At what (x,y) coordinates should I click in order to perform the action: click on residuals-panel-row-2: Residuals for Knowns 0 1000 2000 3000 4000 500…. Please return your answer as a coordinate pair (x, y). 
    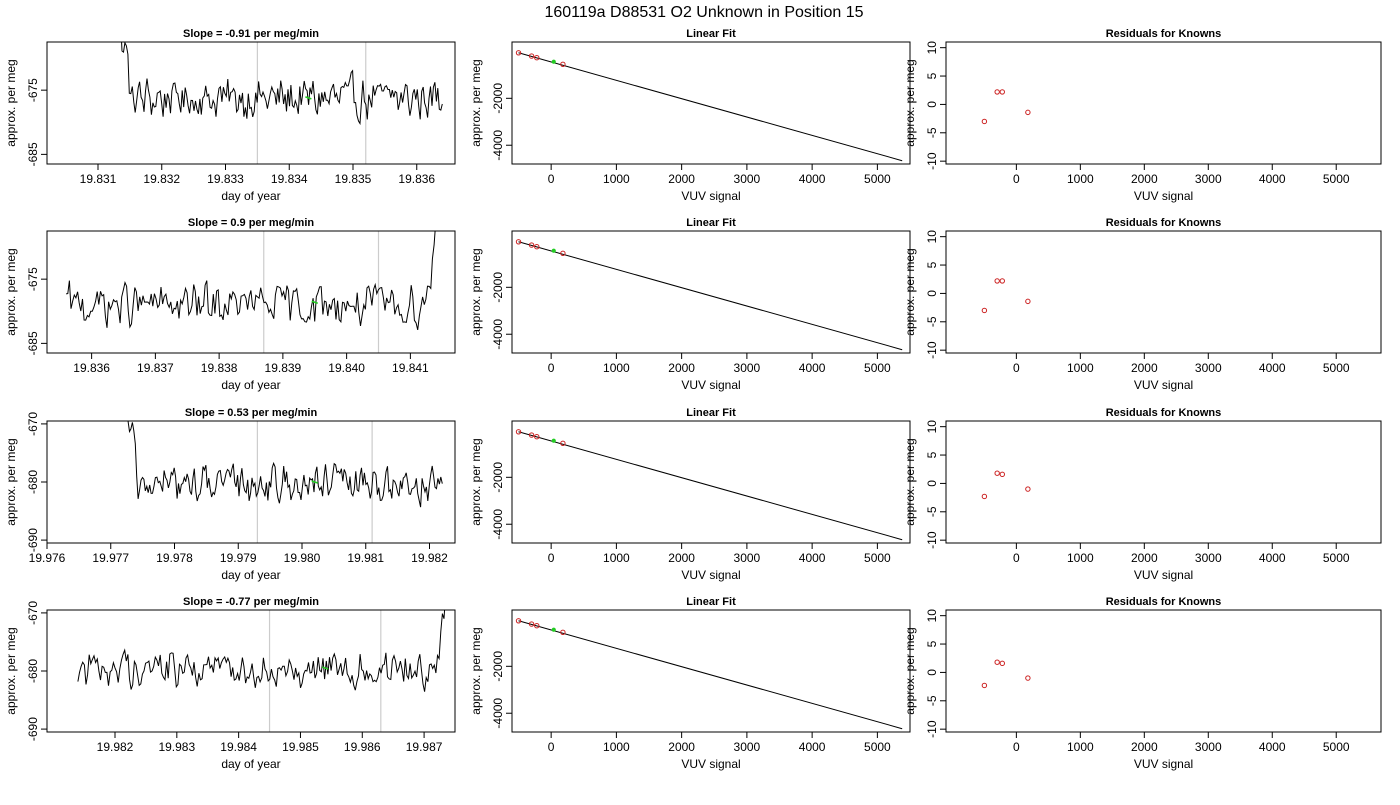
    Looking at the image, I should click on (1142, 304).